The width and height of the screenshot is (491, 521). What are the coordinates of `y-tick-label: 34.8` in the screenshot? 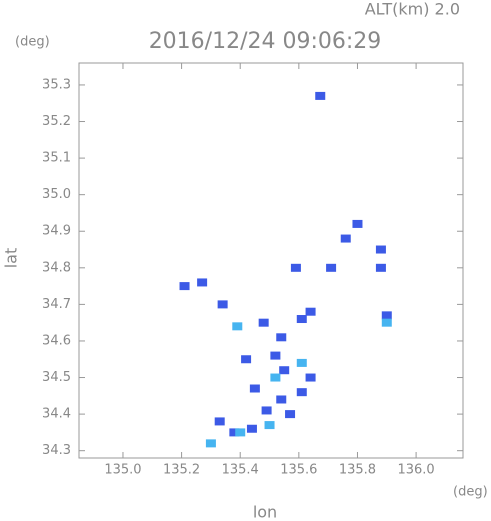 It's located at (56, 267).